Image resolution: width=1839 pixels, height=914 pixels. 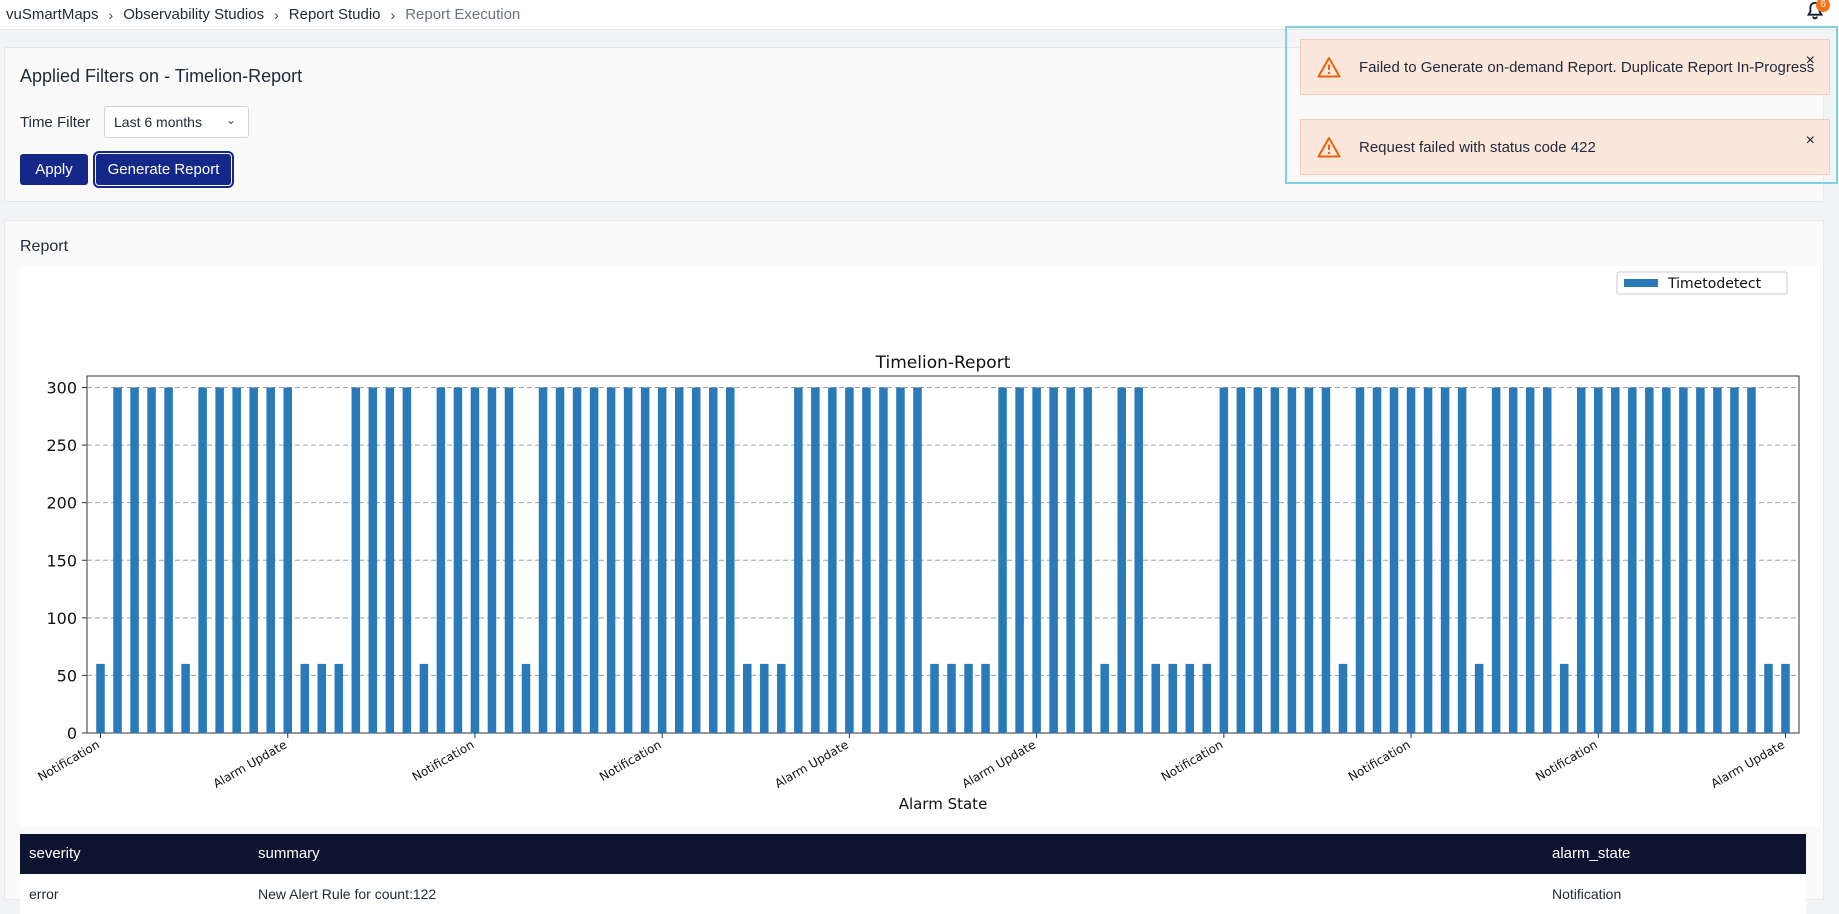 What do you see at coordinates (158, 122) in the screenshot?
I see `time-filter-value: Last 6 months` at bounding box center [158, 122].